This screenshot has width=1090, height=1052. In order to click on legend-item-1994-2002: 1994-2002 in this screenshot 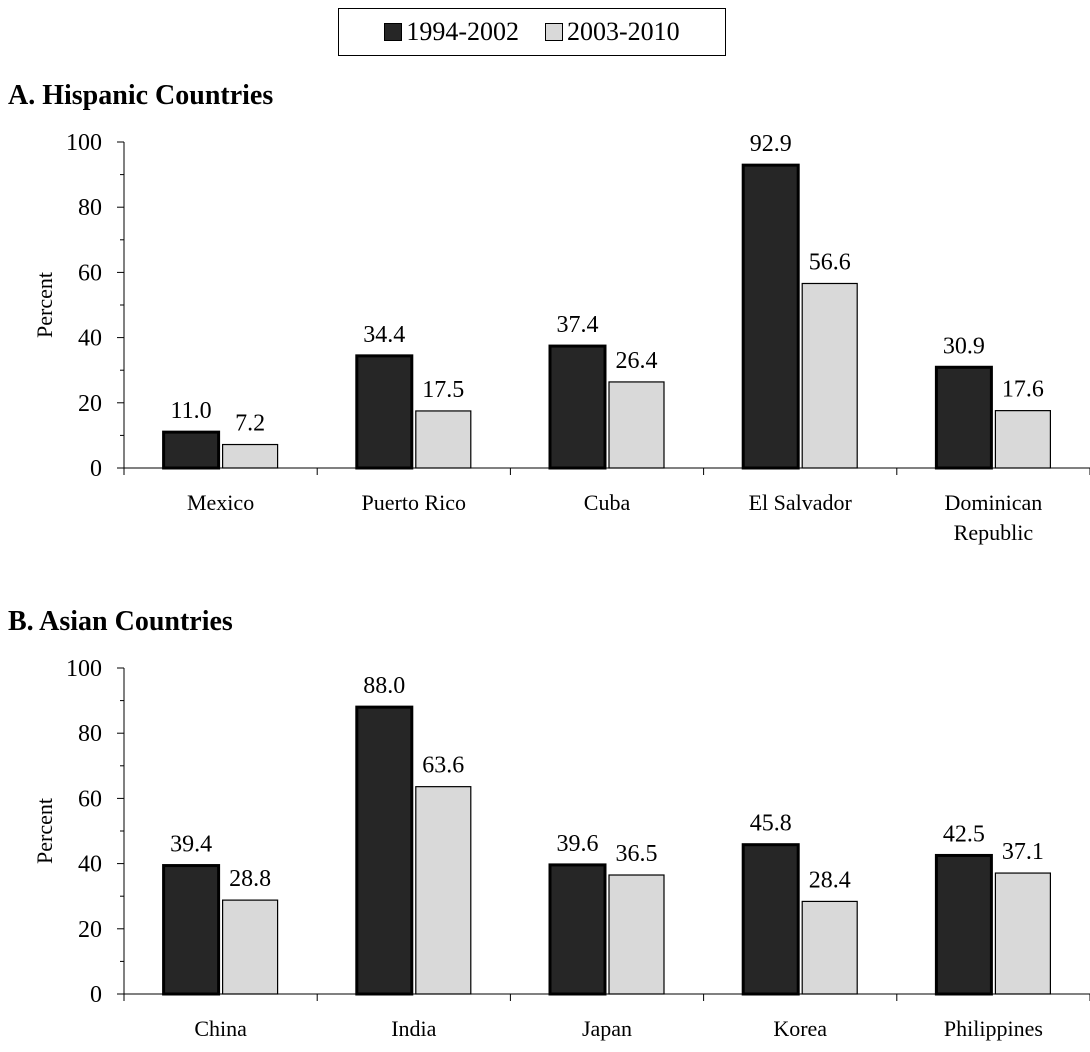, I will do `click(451, 32)`.